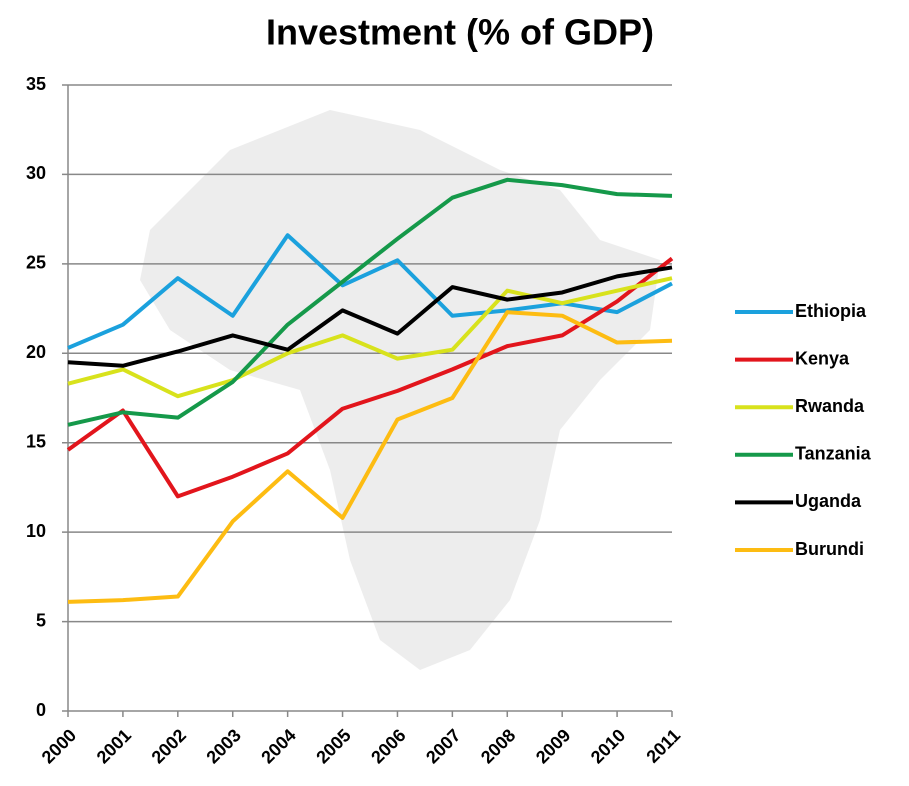 The width and height of the screenshot is (909, 786). Describe the element at coordinates (830, 406) in the screenshot. I see `legend-label: Rwanda` at that location.